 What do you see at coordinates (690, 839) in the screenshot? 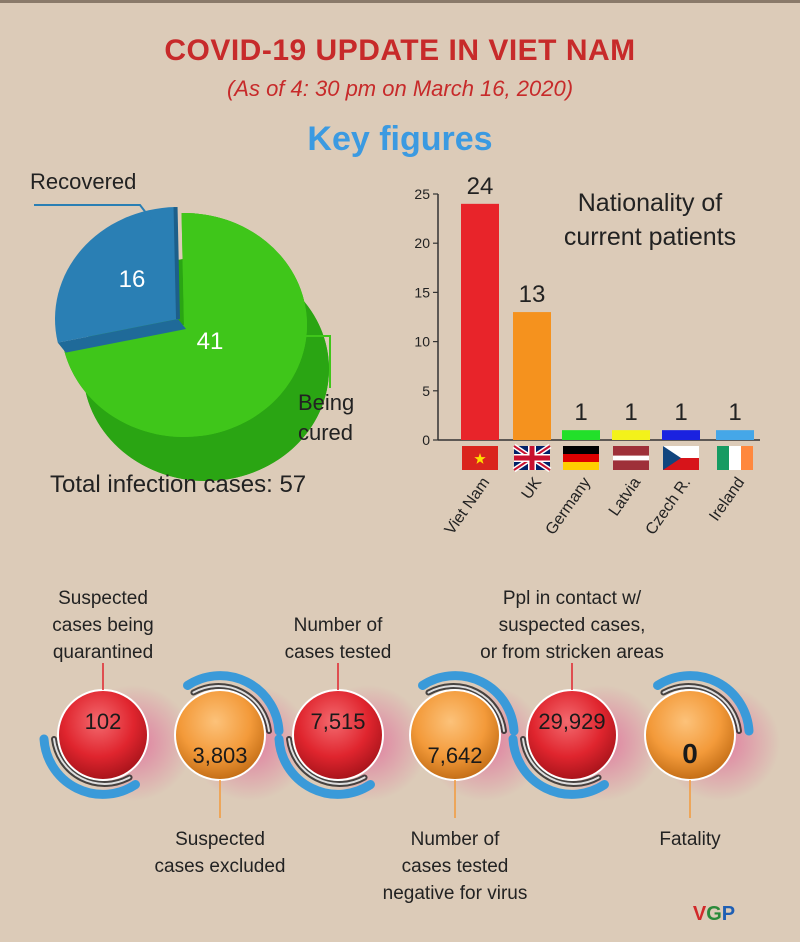
I see `stat-label: Fatality` at bounding box center [690, 839].